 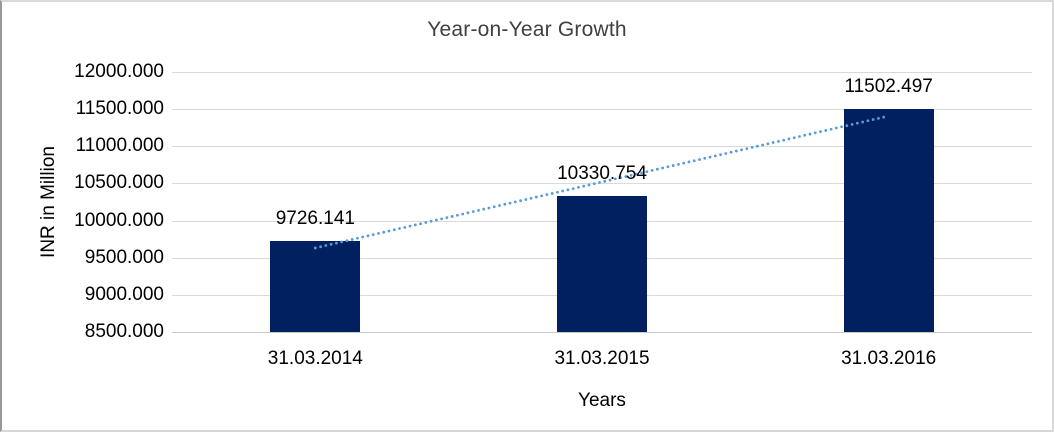 I want to click on bar-31.03.2015, so click(x=602, y=264).